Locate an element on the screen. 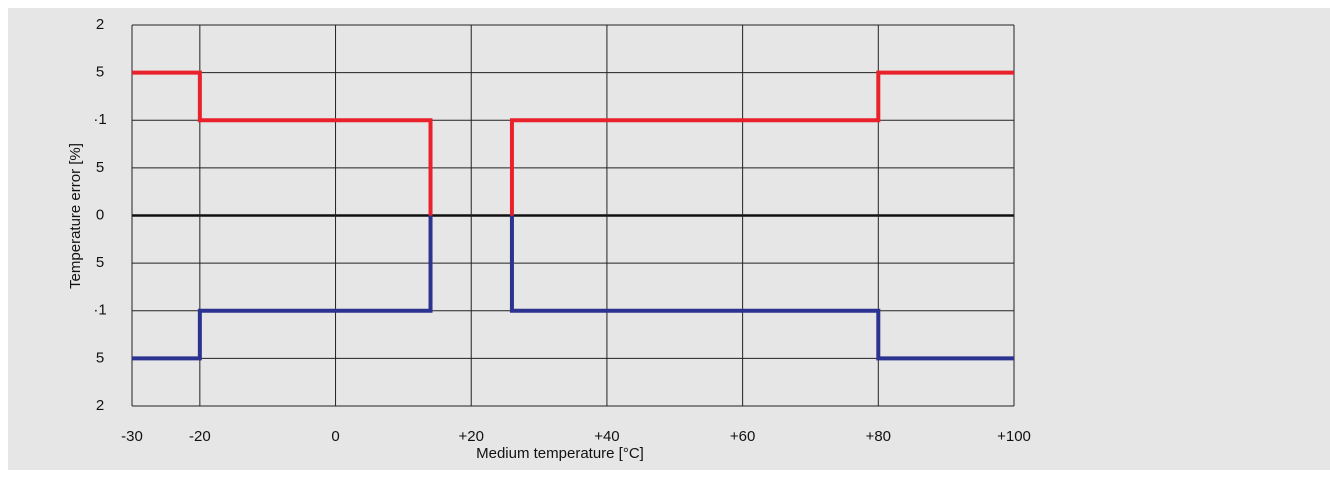 The width and height of the screenshot is (1330, 479). x-tick-label: +100 is located at coordinates (1014, 436).